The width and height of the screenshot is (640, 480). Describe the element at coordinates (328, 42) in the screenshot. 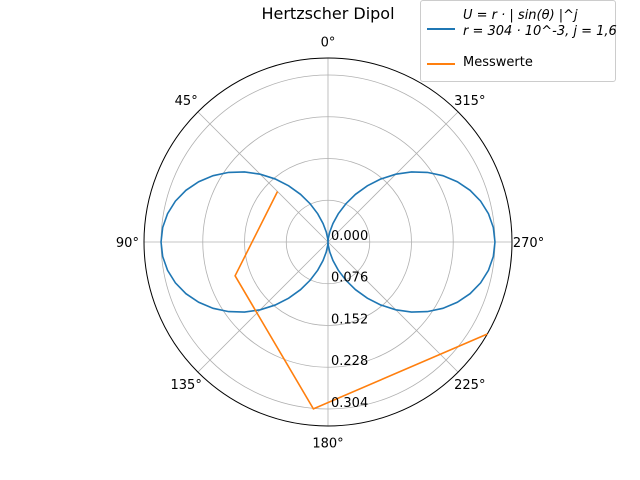

I see `theta-tick-label: 0°` at that location.